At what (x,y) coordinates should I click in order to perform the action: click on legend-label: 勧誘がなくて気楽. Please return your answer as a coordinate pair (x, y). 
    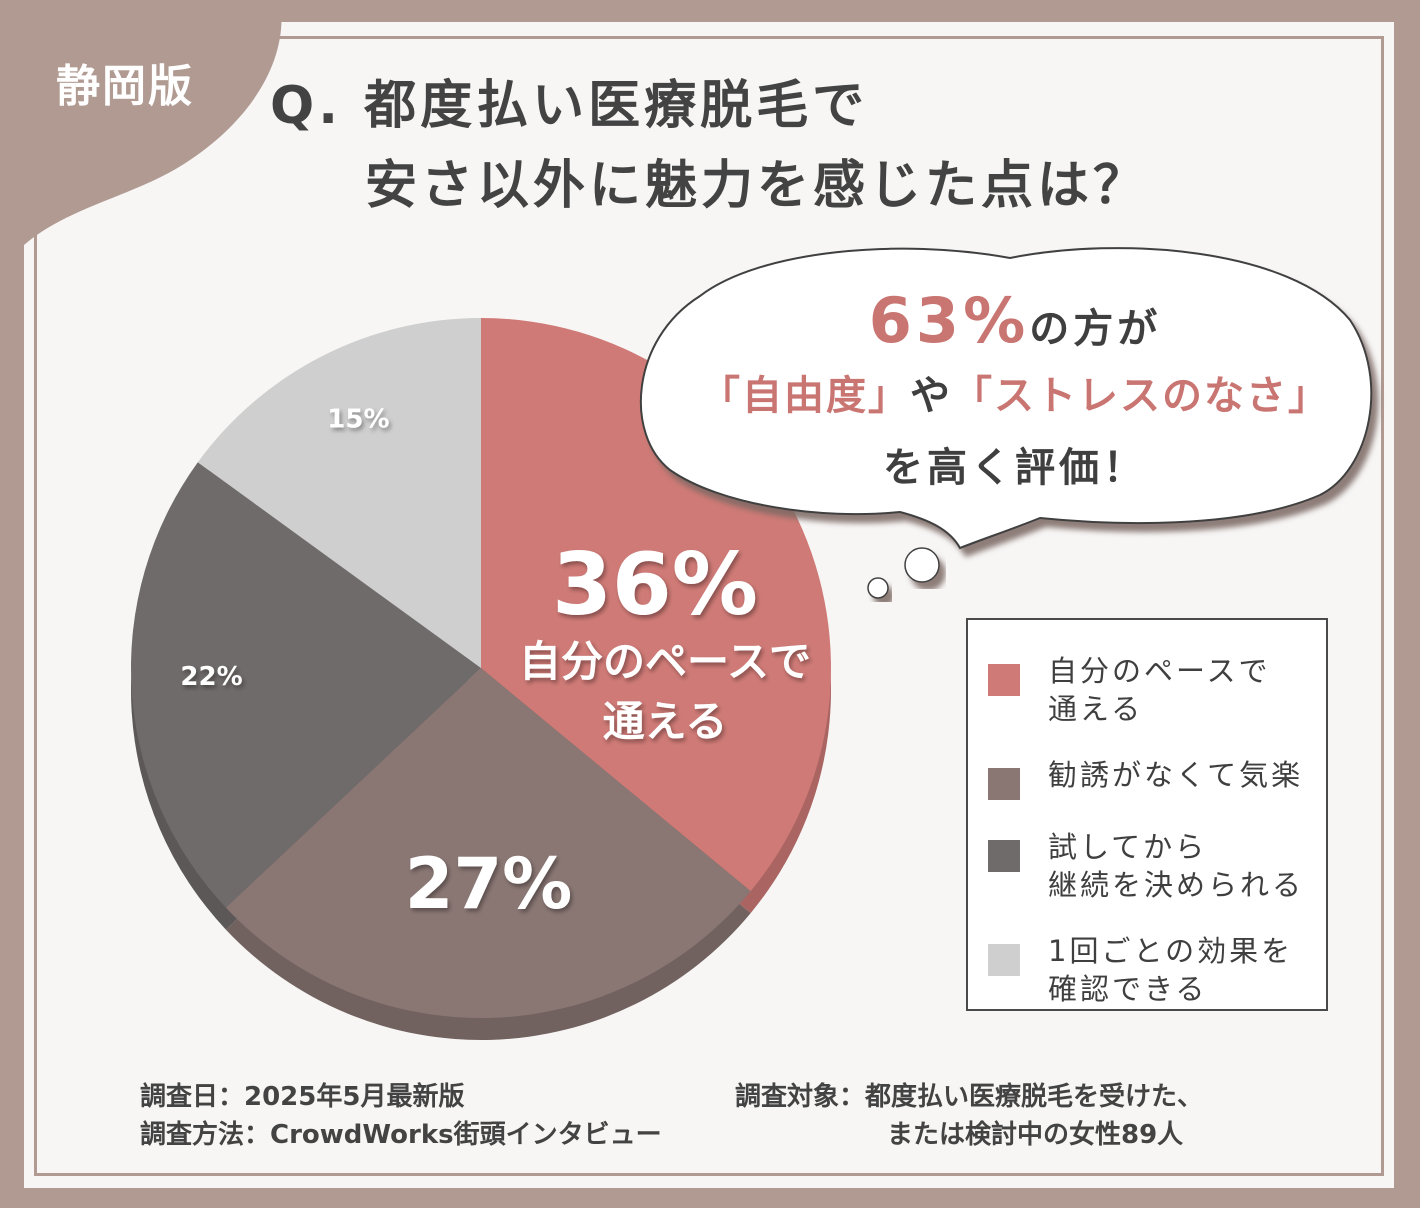
    Looking at the image, I should click on (1176, 775).